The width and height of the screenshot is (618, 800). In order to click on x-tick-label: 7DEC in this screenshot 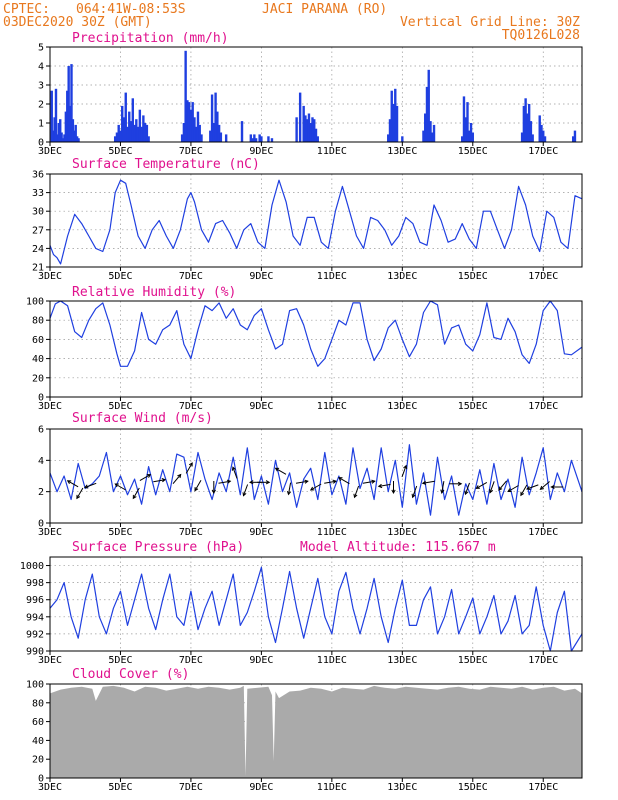, I will do `click(191, 532)`.